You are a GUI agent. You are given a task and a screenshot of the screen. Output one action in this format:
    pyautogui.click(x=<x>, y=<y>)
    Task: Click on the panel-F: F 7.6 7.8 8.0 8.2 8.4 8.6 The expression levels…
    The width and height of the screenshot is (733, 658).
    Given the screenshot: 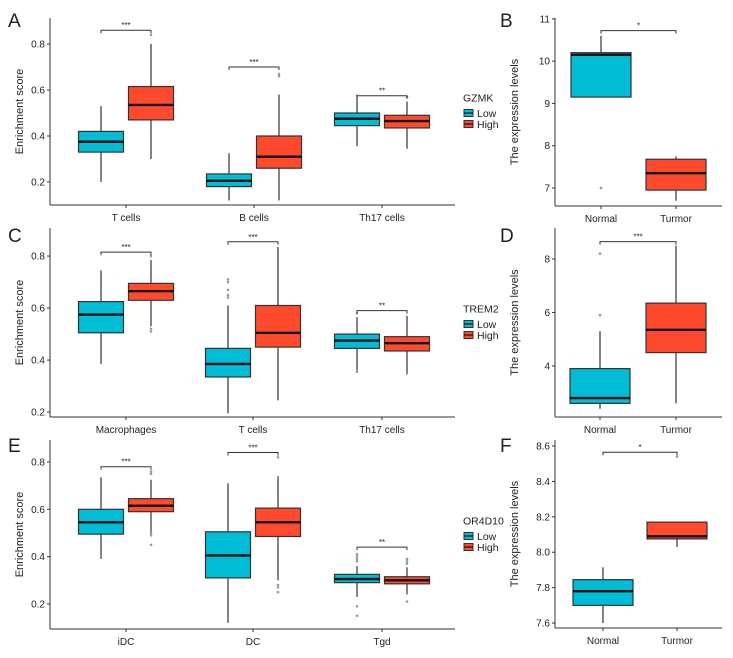 What is the action you would take?
    pyautogui.click(x=611, y=541)
    